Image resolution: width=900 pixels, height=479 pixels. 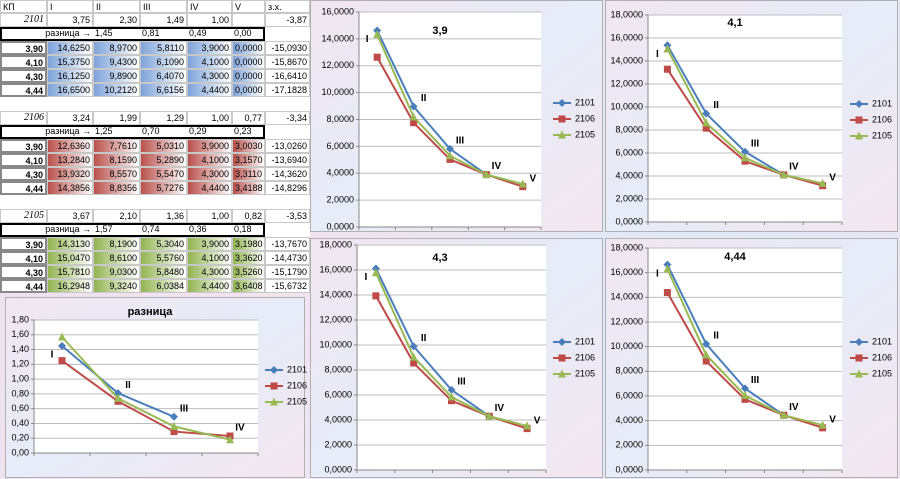 I want to click on cell: 9,4300, so click(x=116, y=62).